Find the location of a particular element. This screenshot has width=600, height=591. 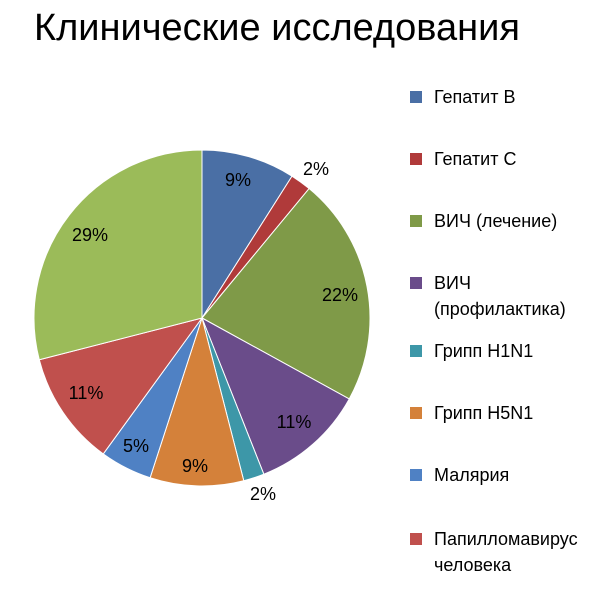

legend-label: Гепатит С is located at coordinates (475, 159).